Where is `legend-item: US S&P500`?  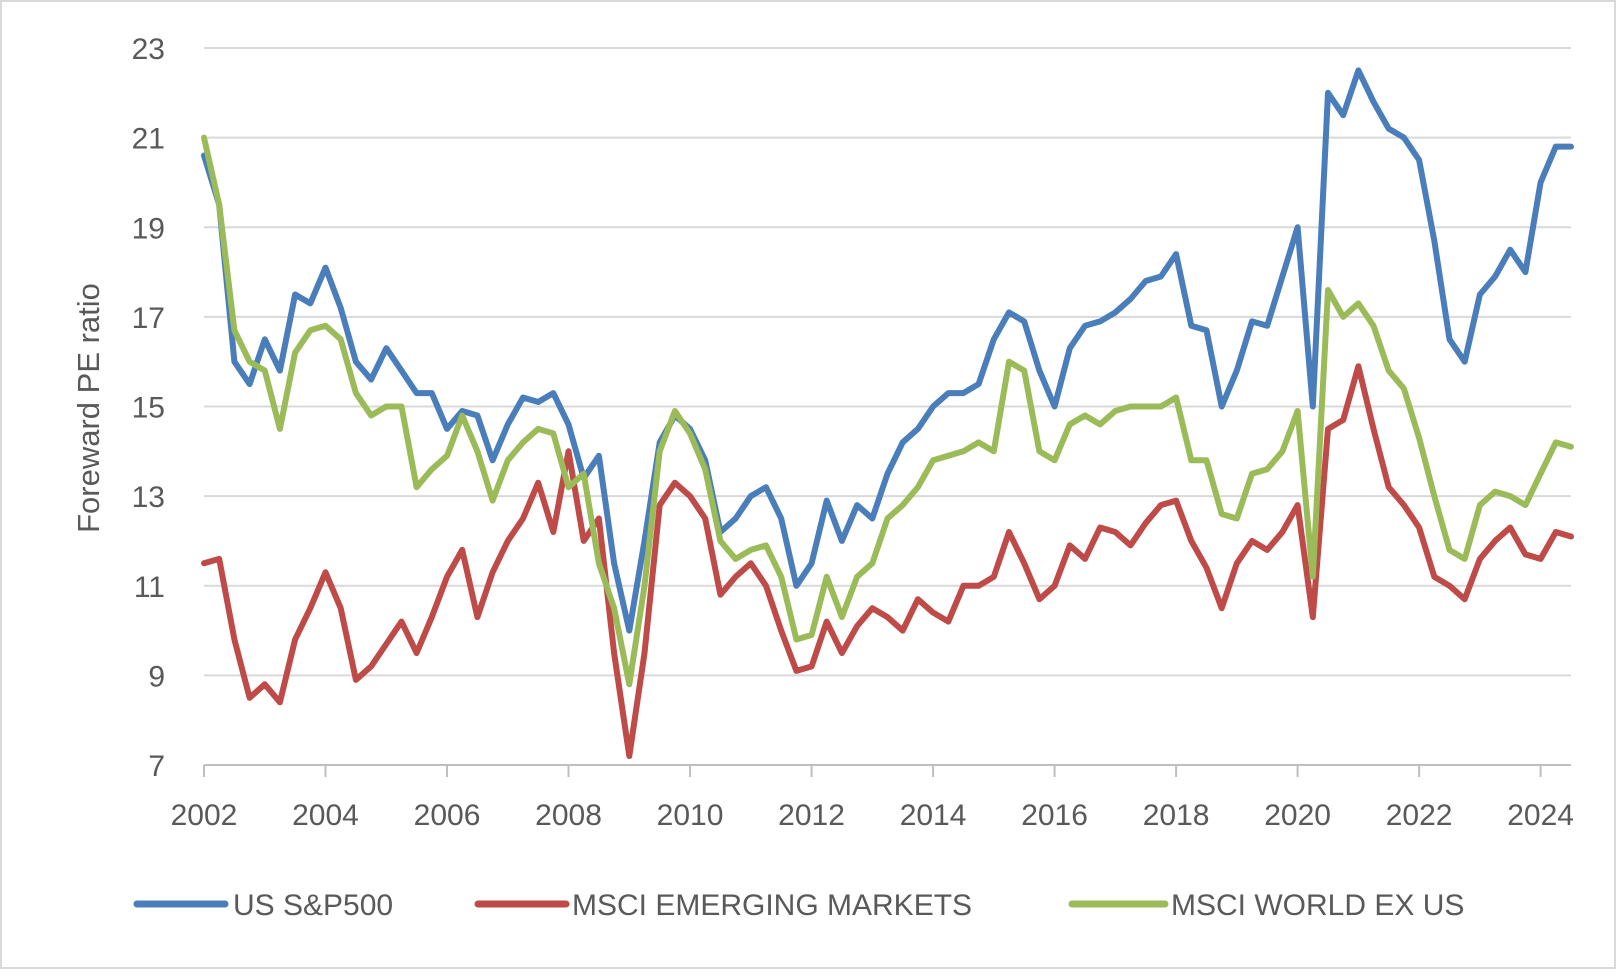
legend-item: US S&P500 is located at coordinates (263, 905).